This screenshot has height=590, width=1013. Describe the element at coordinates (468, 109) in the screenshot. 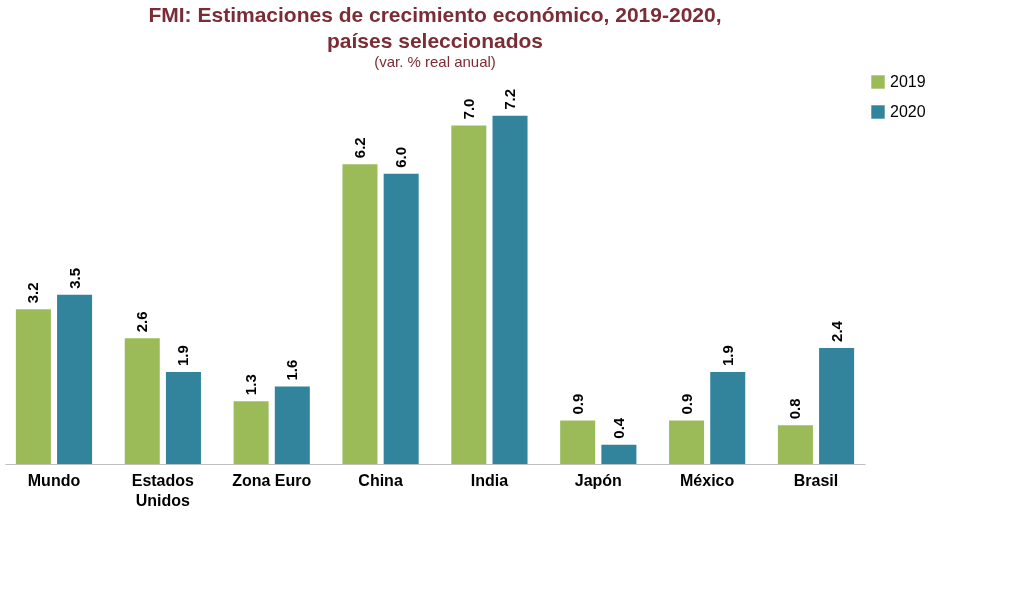

I see `data-label: 7.0` at that location.